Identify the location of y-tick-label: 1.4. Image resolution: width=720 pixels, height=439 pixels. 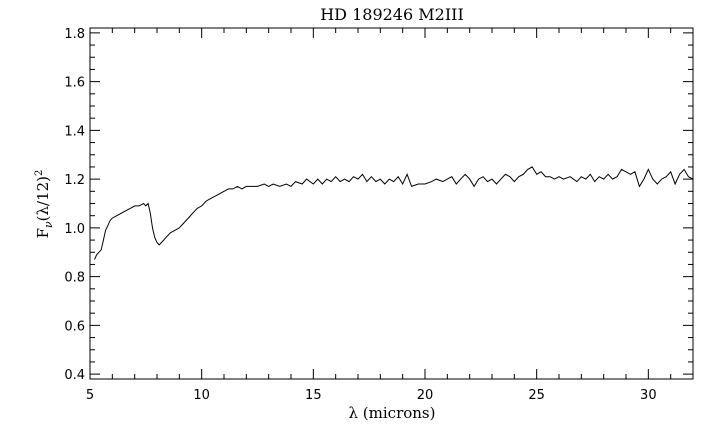
(74, 131).